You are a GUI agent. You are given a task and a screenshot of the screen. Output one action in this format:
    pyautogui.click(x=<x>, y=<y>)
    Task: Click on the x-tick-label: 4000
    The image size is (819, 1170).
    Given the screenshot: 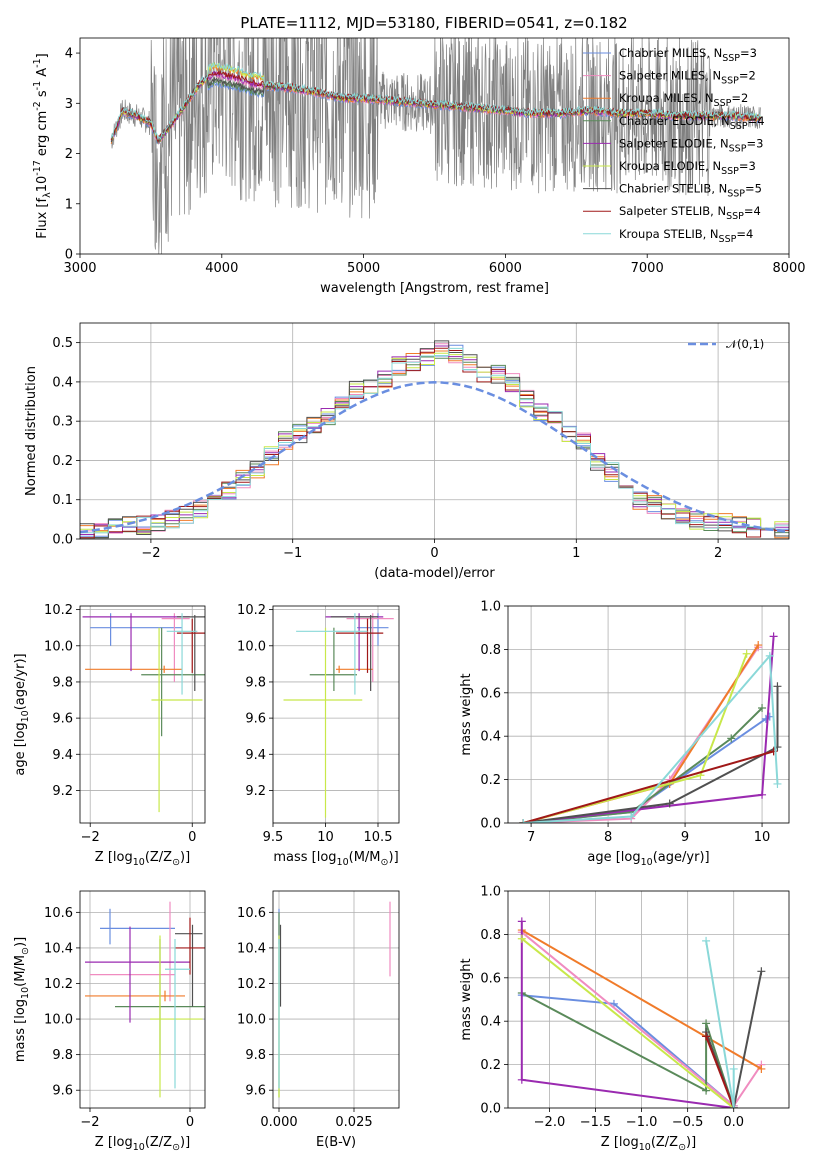 What is the action you would take?
    pyautogui.click(x=221, y=268)
    